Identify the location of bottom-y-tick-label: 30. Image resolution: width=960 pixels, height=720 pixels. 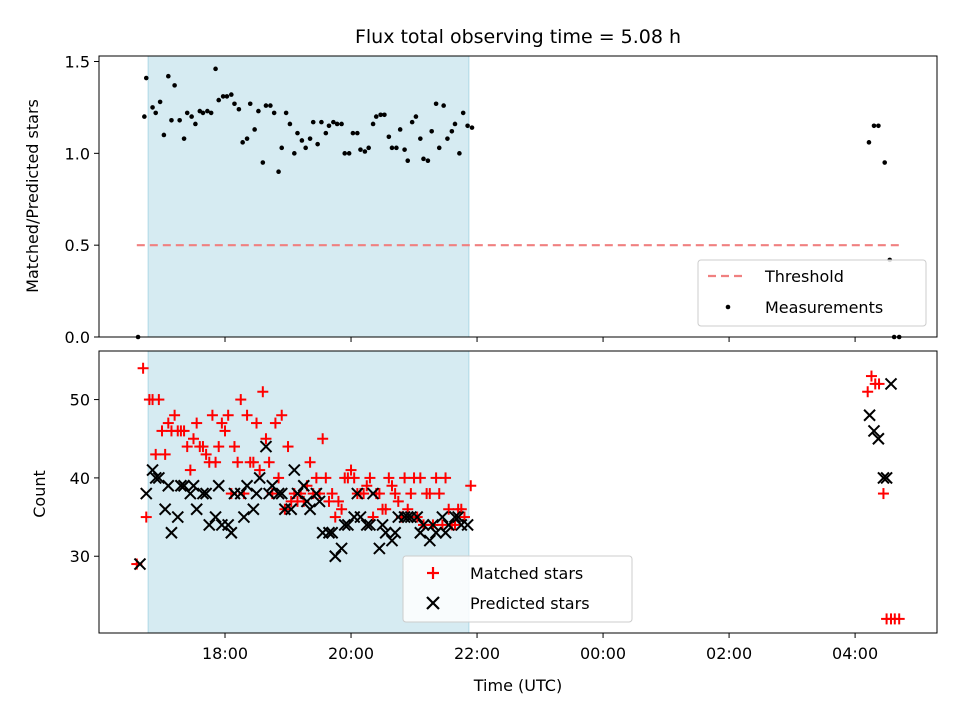
(80, 556).